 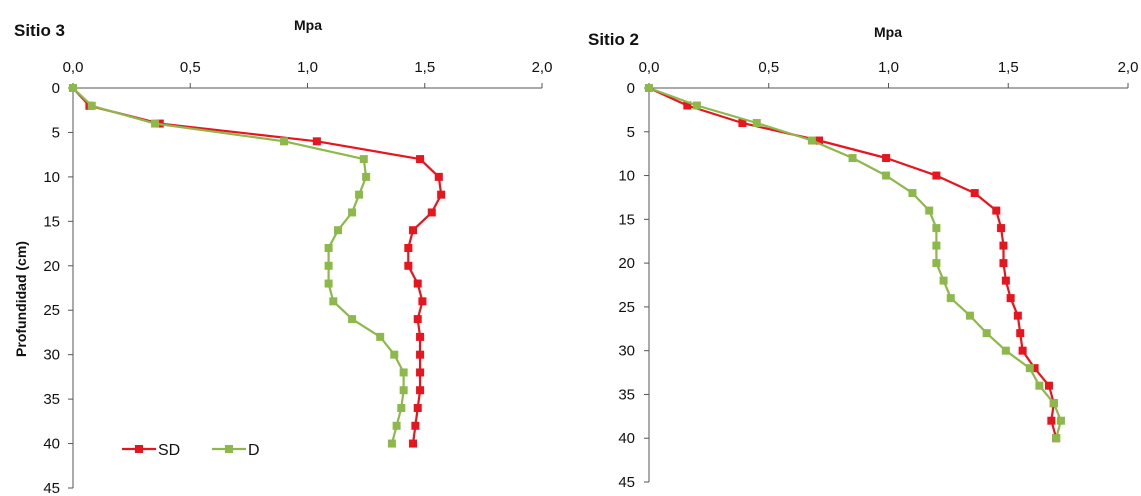 What do you see at coordinates (139, 449) in the screenshot?
I see `legend-marker-sd` at bounding box center [139, 449].